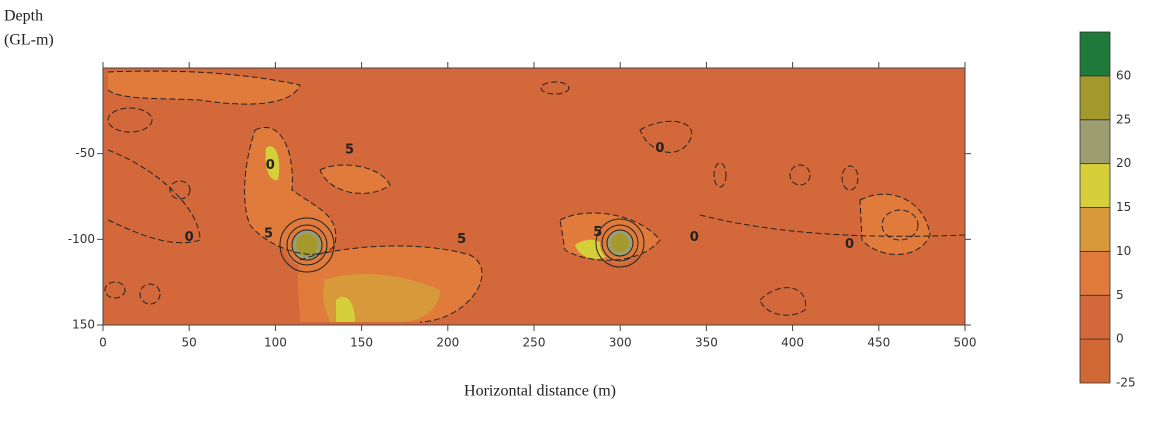 The height and width of the screenshot is (421, 1160). Describe the element at coordinates (189, 343) in the screenshot. I see `x-tick-label: 50` at that location.